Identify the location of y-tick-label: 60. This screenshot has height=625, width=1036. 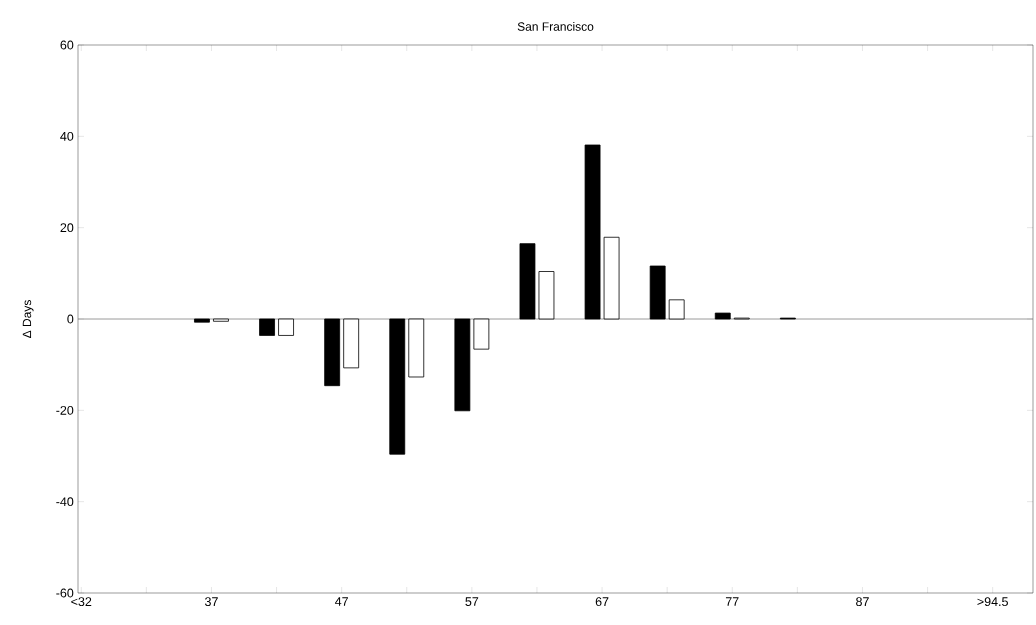
(67, 45).